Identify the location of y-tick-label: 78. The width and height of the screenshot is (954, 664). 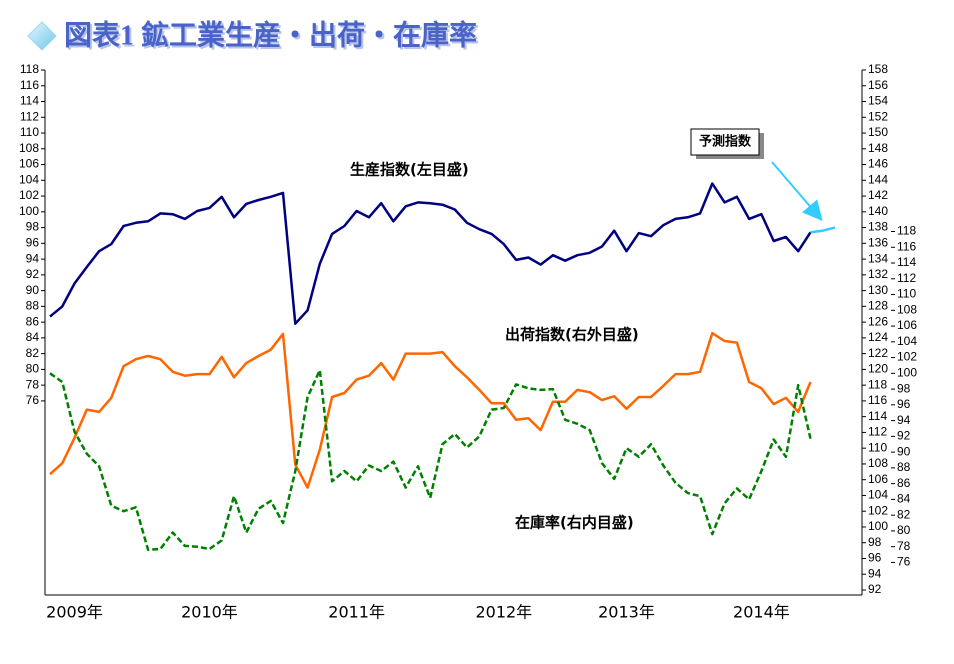
(33, 384).